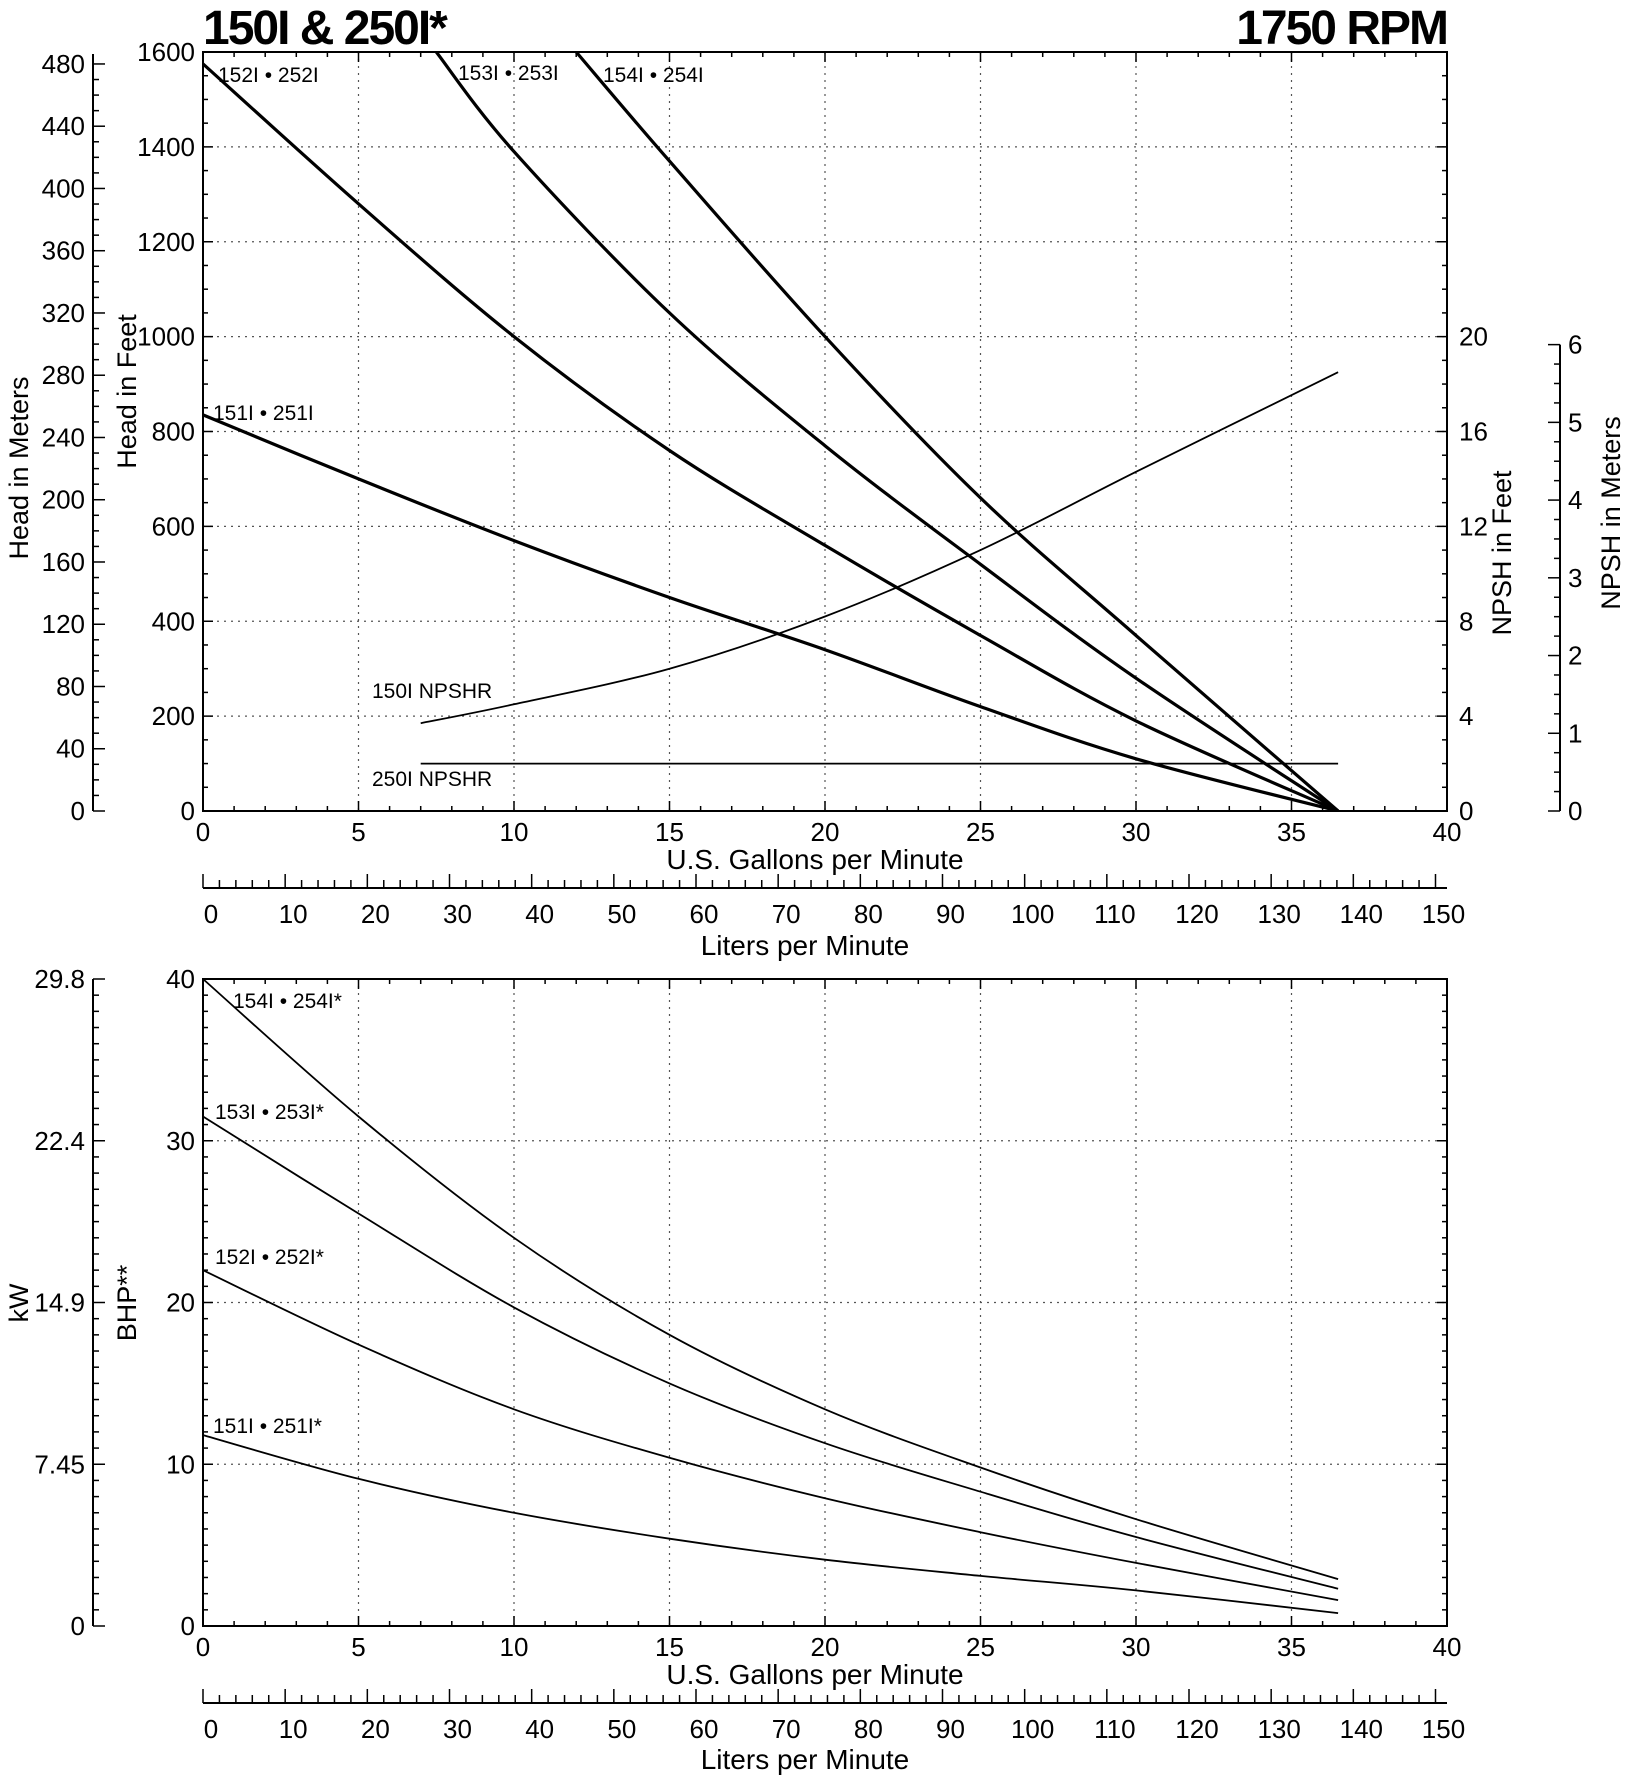 Image resolution: width=1635 pixels, height=1781 pixels. What do you see at coordinates (269, 1257) in the screenshot?
I see `power-curve-label: 152I • 252I*` at bounding box center [269, 1257].